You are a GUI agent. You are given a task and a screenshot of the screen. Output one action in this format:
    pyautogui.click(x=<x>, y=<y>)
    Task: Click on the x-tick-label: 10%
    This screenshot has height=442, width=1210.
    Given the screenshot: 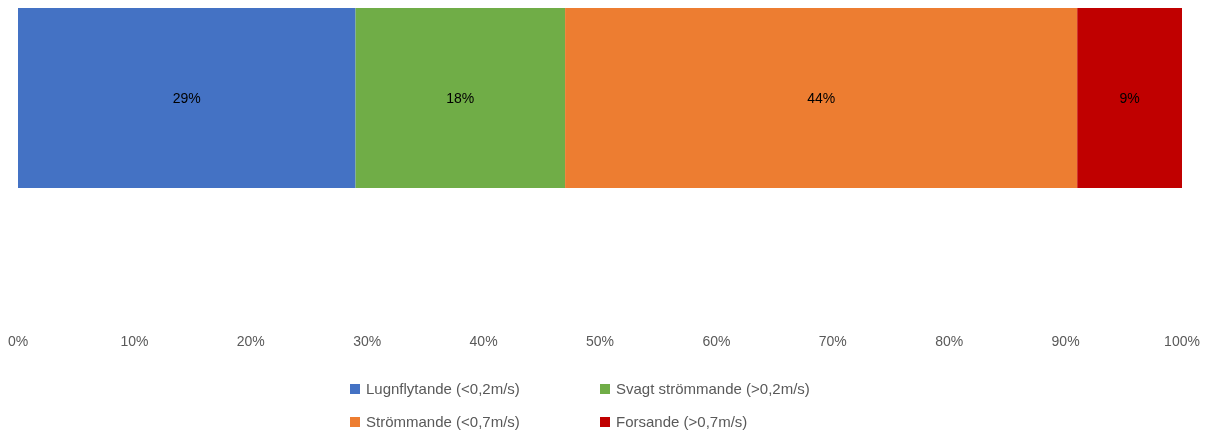 What is the action you would take?
    pyautogui.click(x=134, y=340)
    